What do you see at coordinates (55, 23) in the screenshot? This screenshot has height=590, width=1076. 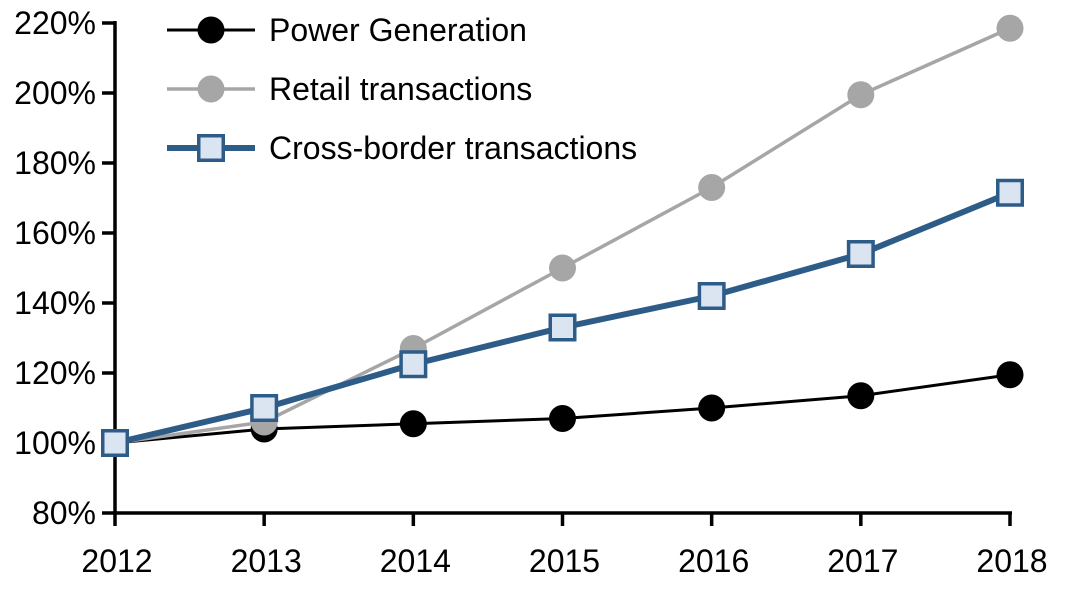 I see `y-tick-label: 220%` at bounding box center [55, 23].